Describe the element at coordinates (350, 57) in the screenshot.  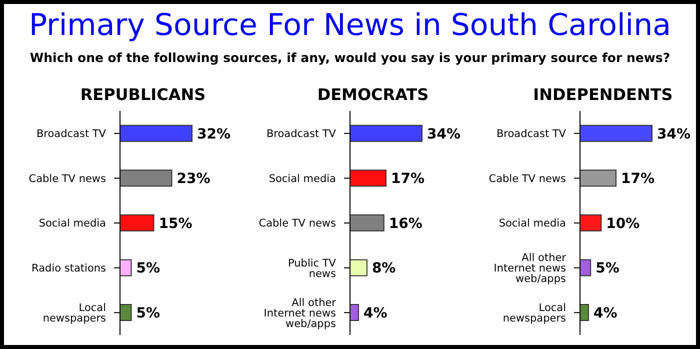
I see `text: Which one of the following sources, if any, would you say is your primary source for news?` at that location.